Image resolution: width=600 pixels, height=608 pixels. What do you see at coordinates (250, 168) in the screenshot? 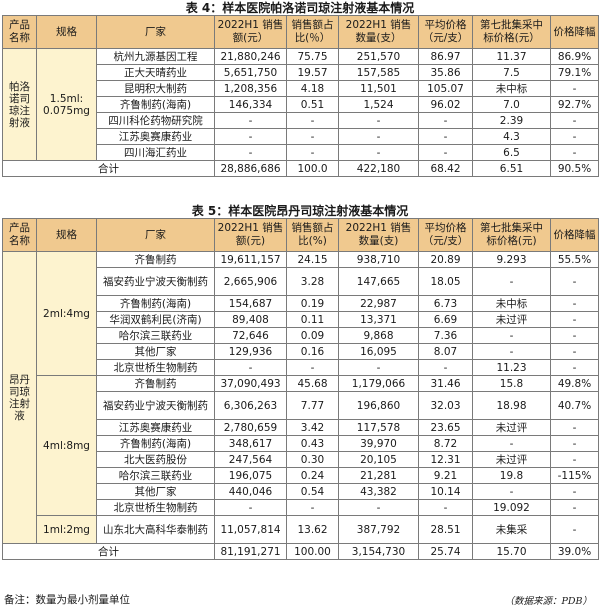
I see `total-sales-cell: 28,886,686` at bounding box center [250, 168].